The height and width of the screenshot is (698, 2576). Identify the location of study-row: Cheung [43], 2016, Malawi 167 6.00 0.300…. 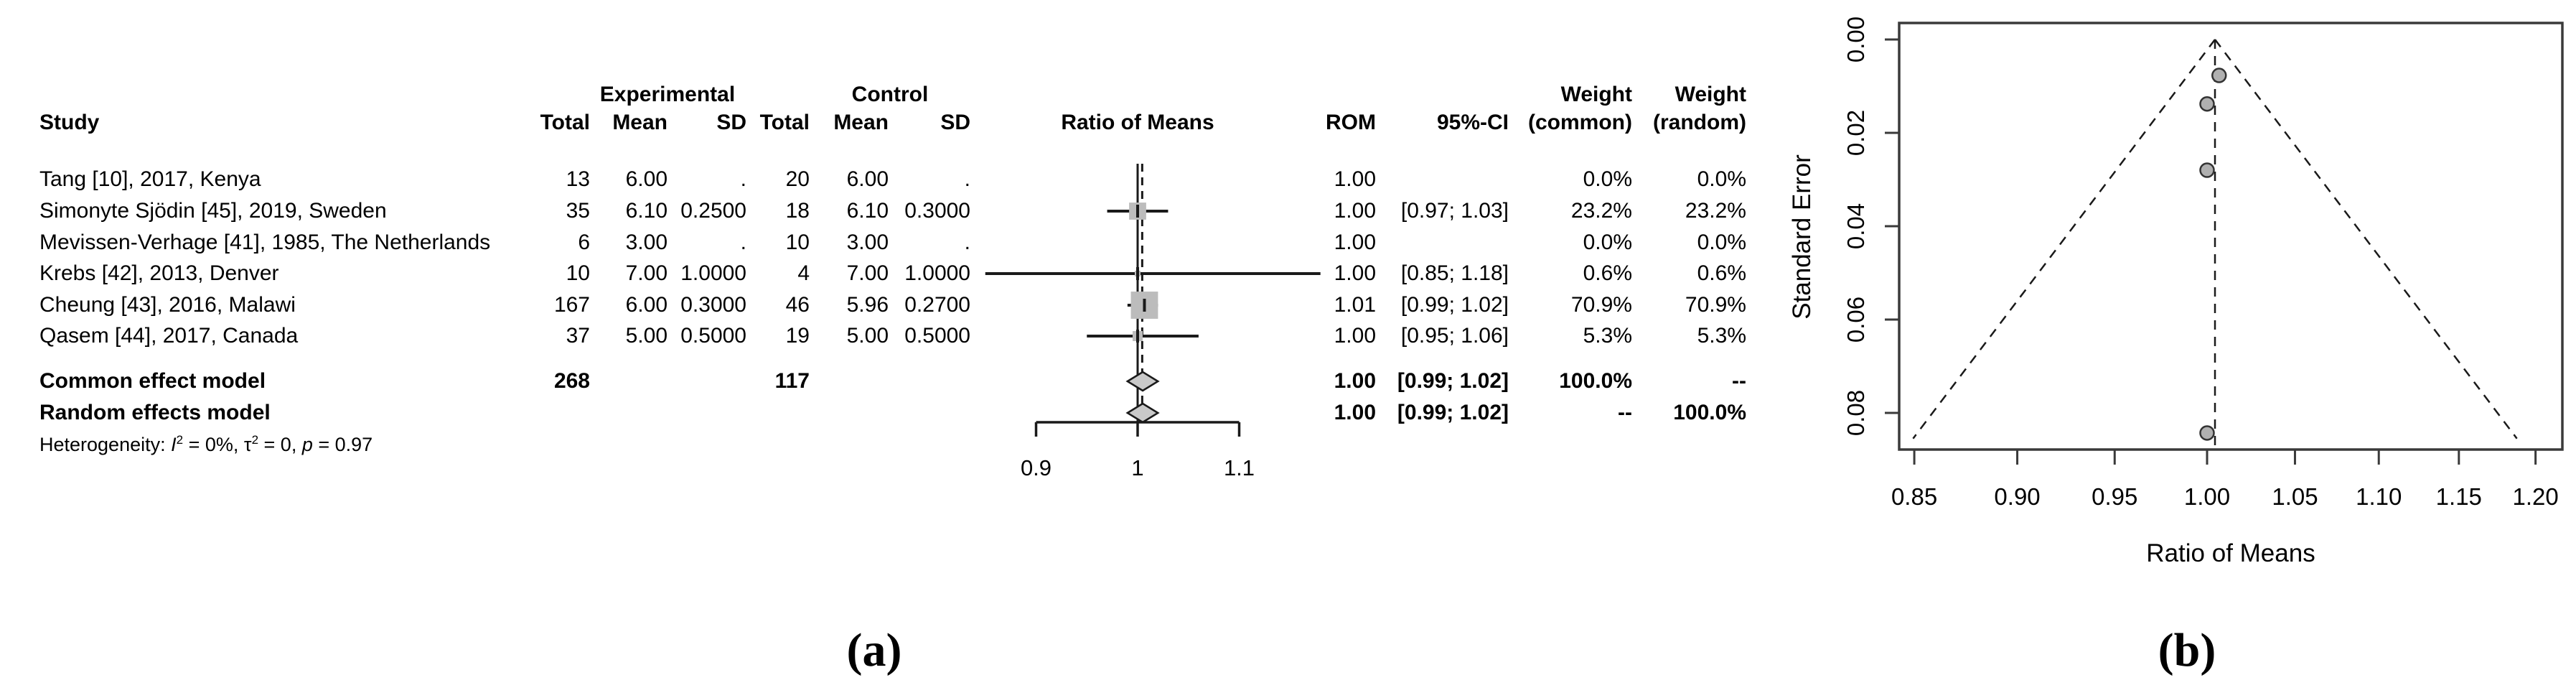
(887, 306).